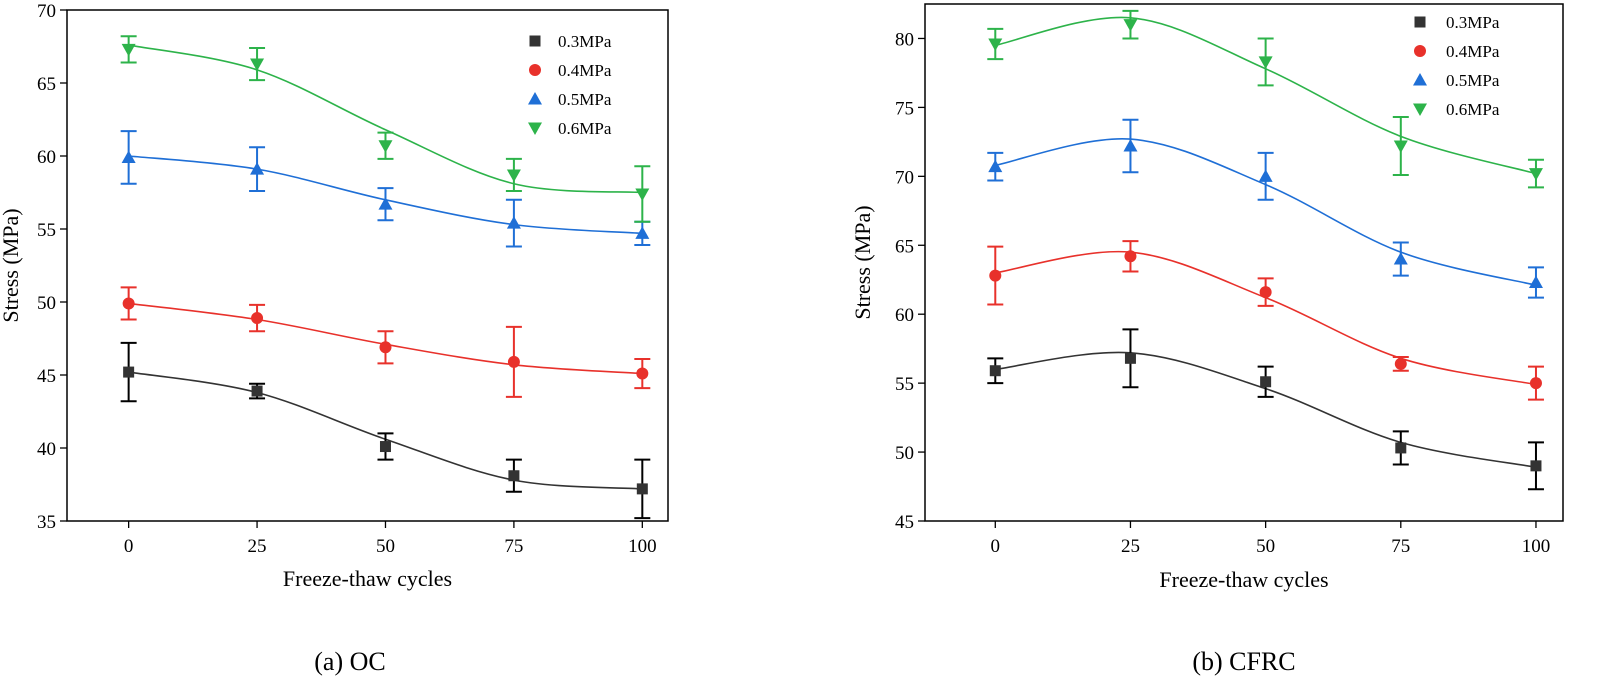 The height and width of the screenshot is (686, 1611). What do you see at coordinates (1473, 80) in the screenshot?
I see `legend-label: 0.5MPa` at bounding box center [1473, 80].